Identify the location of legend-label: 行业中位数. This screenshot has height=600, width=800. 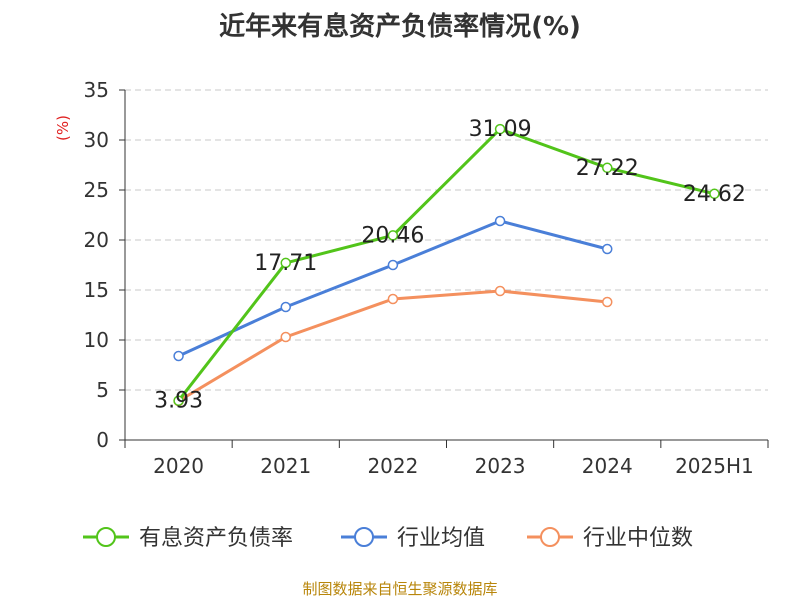
(638, 538).